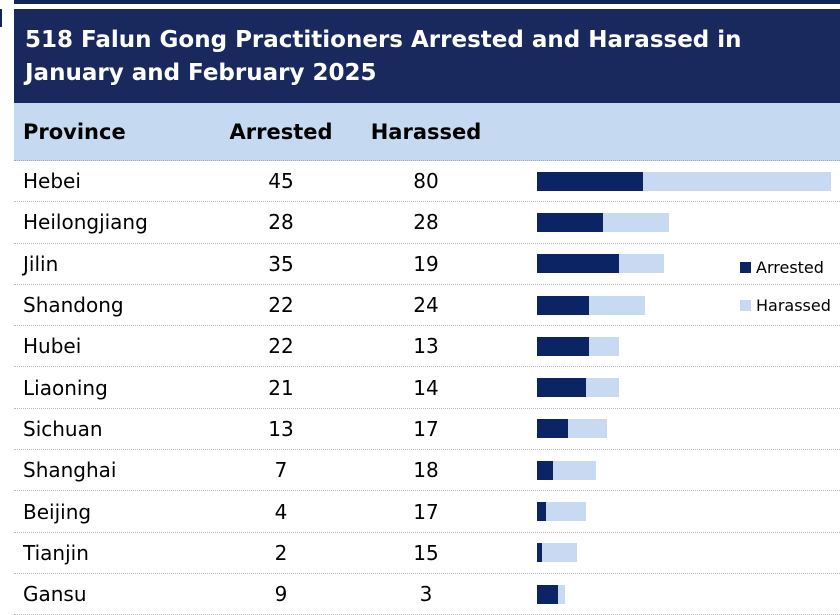 Image resolution: width=840 pixels, height=615 pixels. What do you see at coordinates (281, 428) in the screenshot?
I see `arrested-cell: 13` at bounding box center [281, 428].